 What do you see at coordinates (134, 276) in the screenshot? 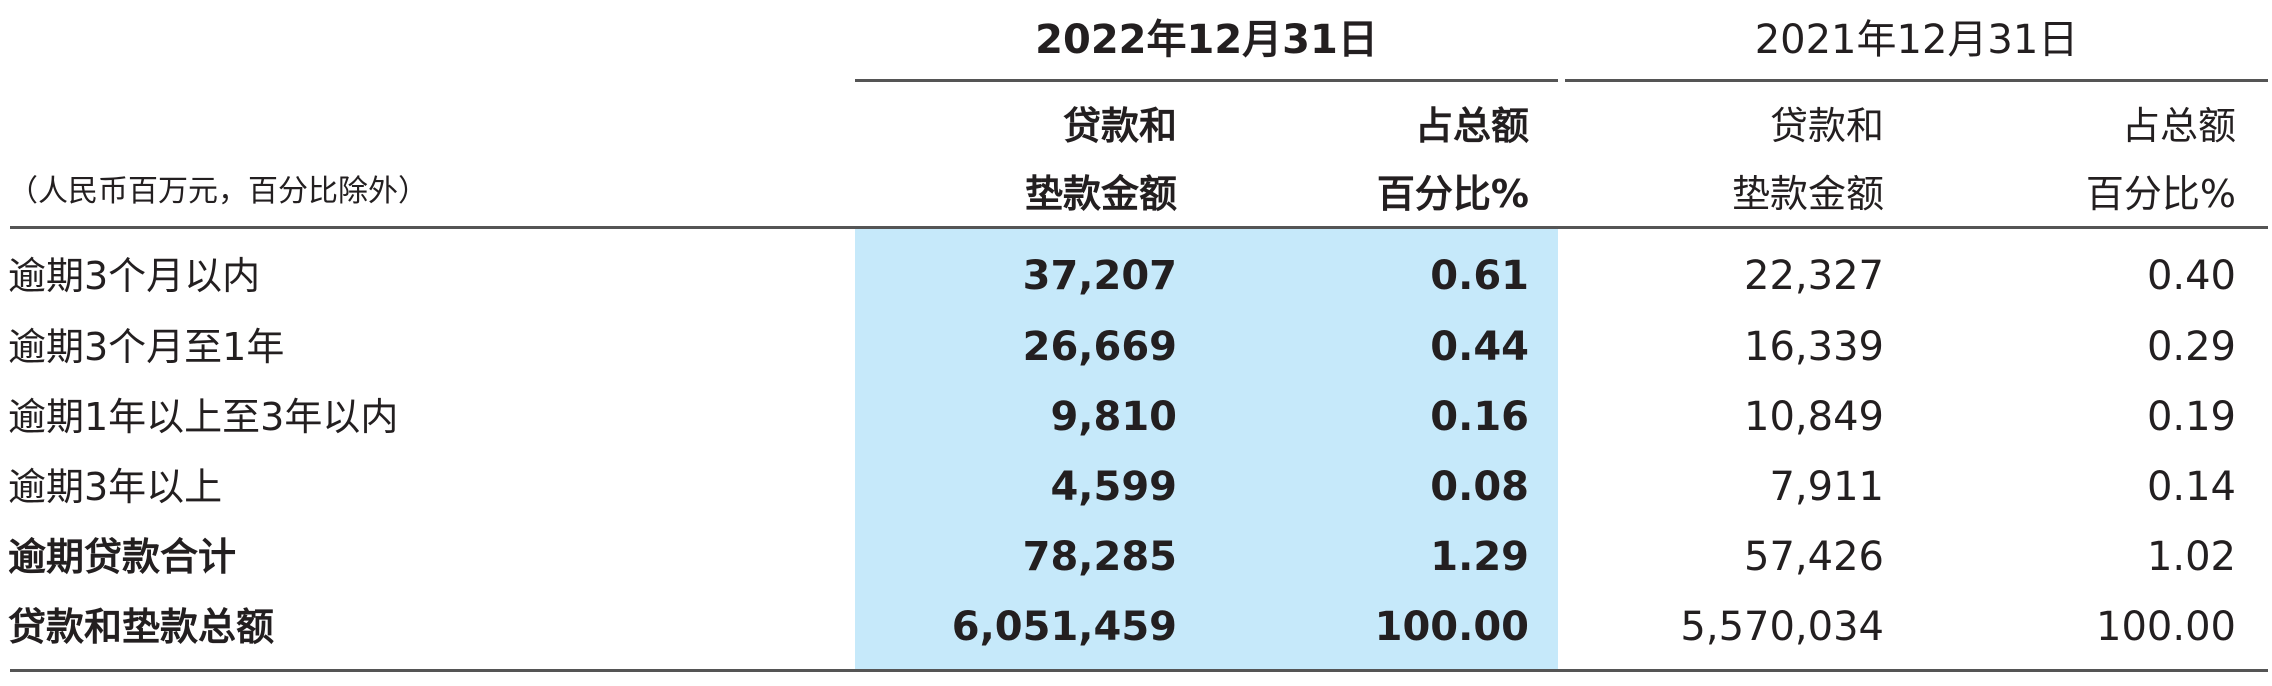
I see `cell-label: 逾期3个月以内` at bounding box center [134, 276].